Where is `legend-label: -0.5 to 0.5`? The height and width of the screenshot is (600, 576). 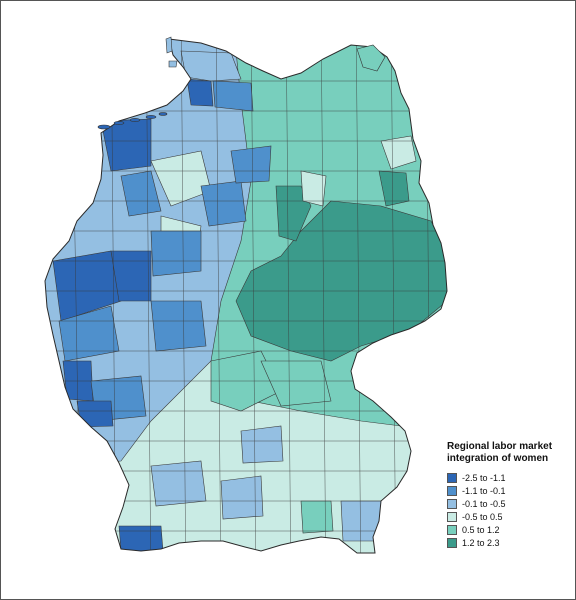
legend-label: -0.5 to 0.5 is located at coordinates (482, 516).